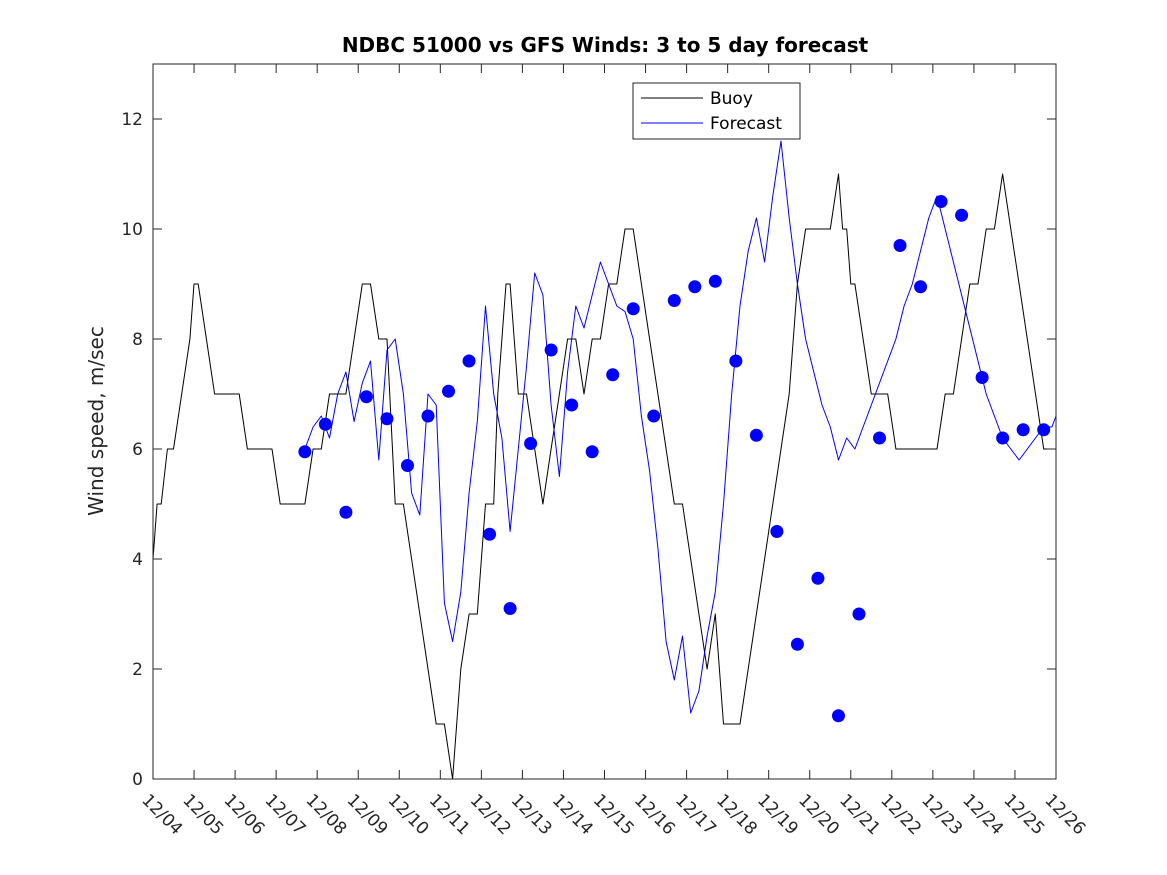 The width and height of the screenshot is (1167, 875). What do you see at coordinates (137, 560) in the screenshot?
I see `y-tick-label: 4` at bounding box center [137, 560].